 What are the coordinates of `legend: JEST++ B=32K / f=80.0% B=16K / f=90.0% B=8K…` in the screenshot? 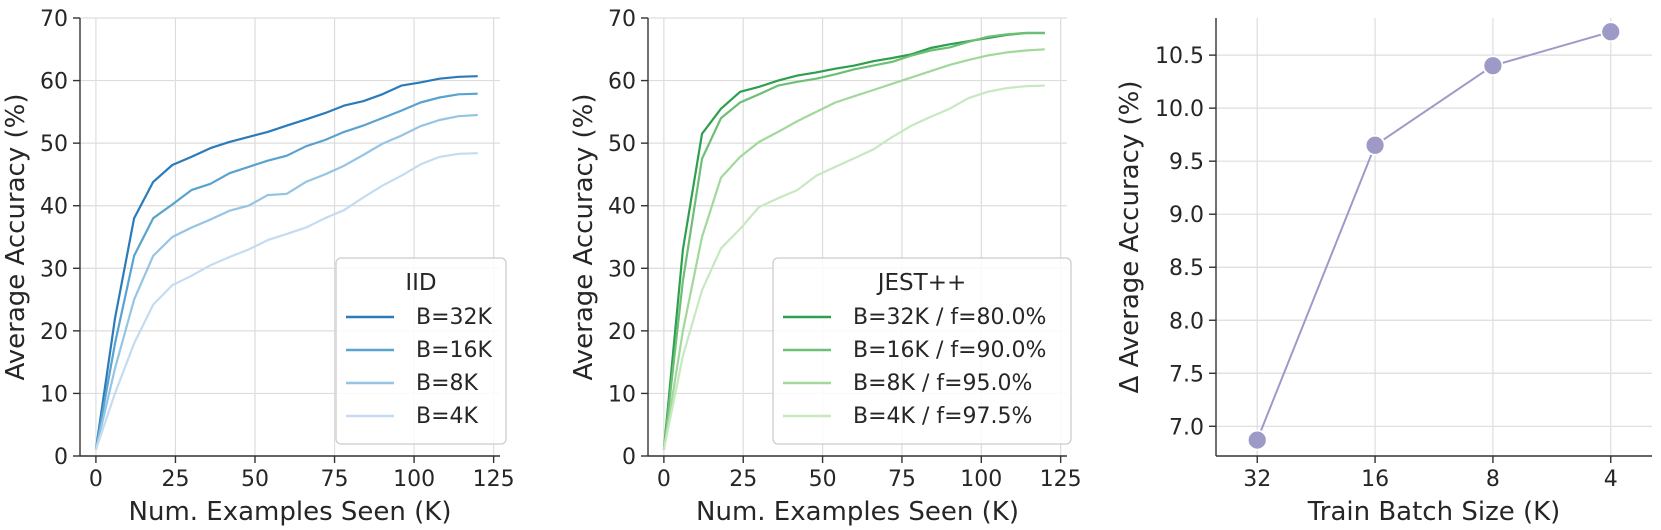 It's located at (922, 351).